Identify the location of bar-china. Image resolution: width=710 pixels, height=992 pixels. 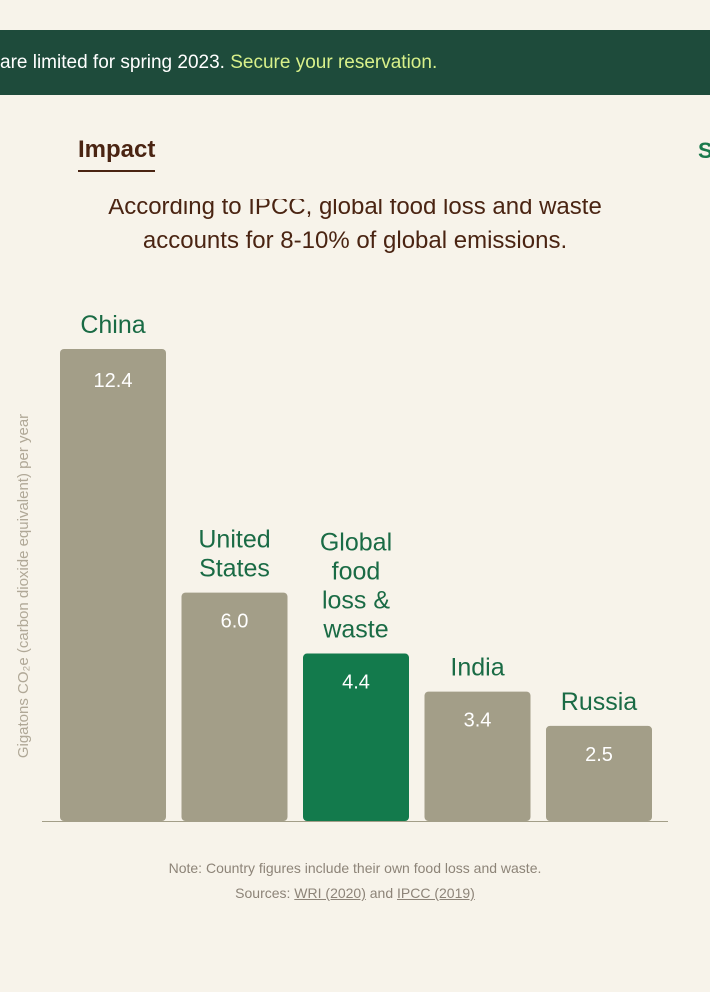
(113, 585).